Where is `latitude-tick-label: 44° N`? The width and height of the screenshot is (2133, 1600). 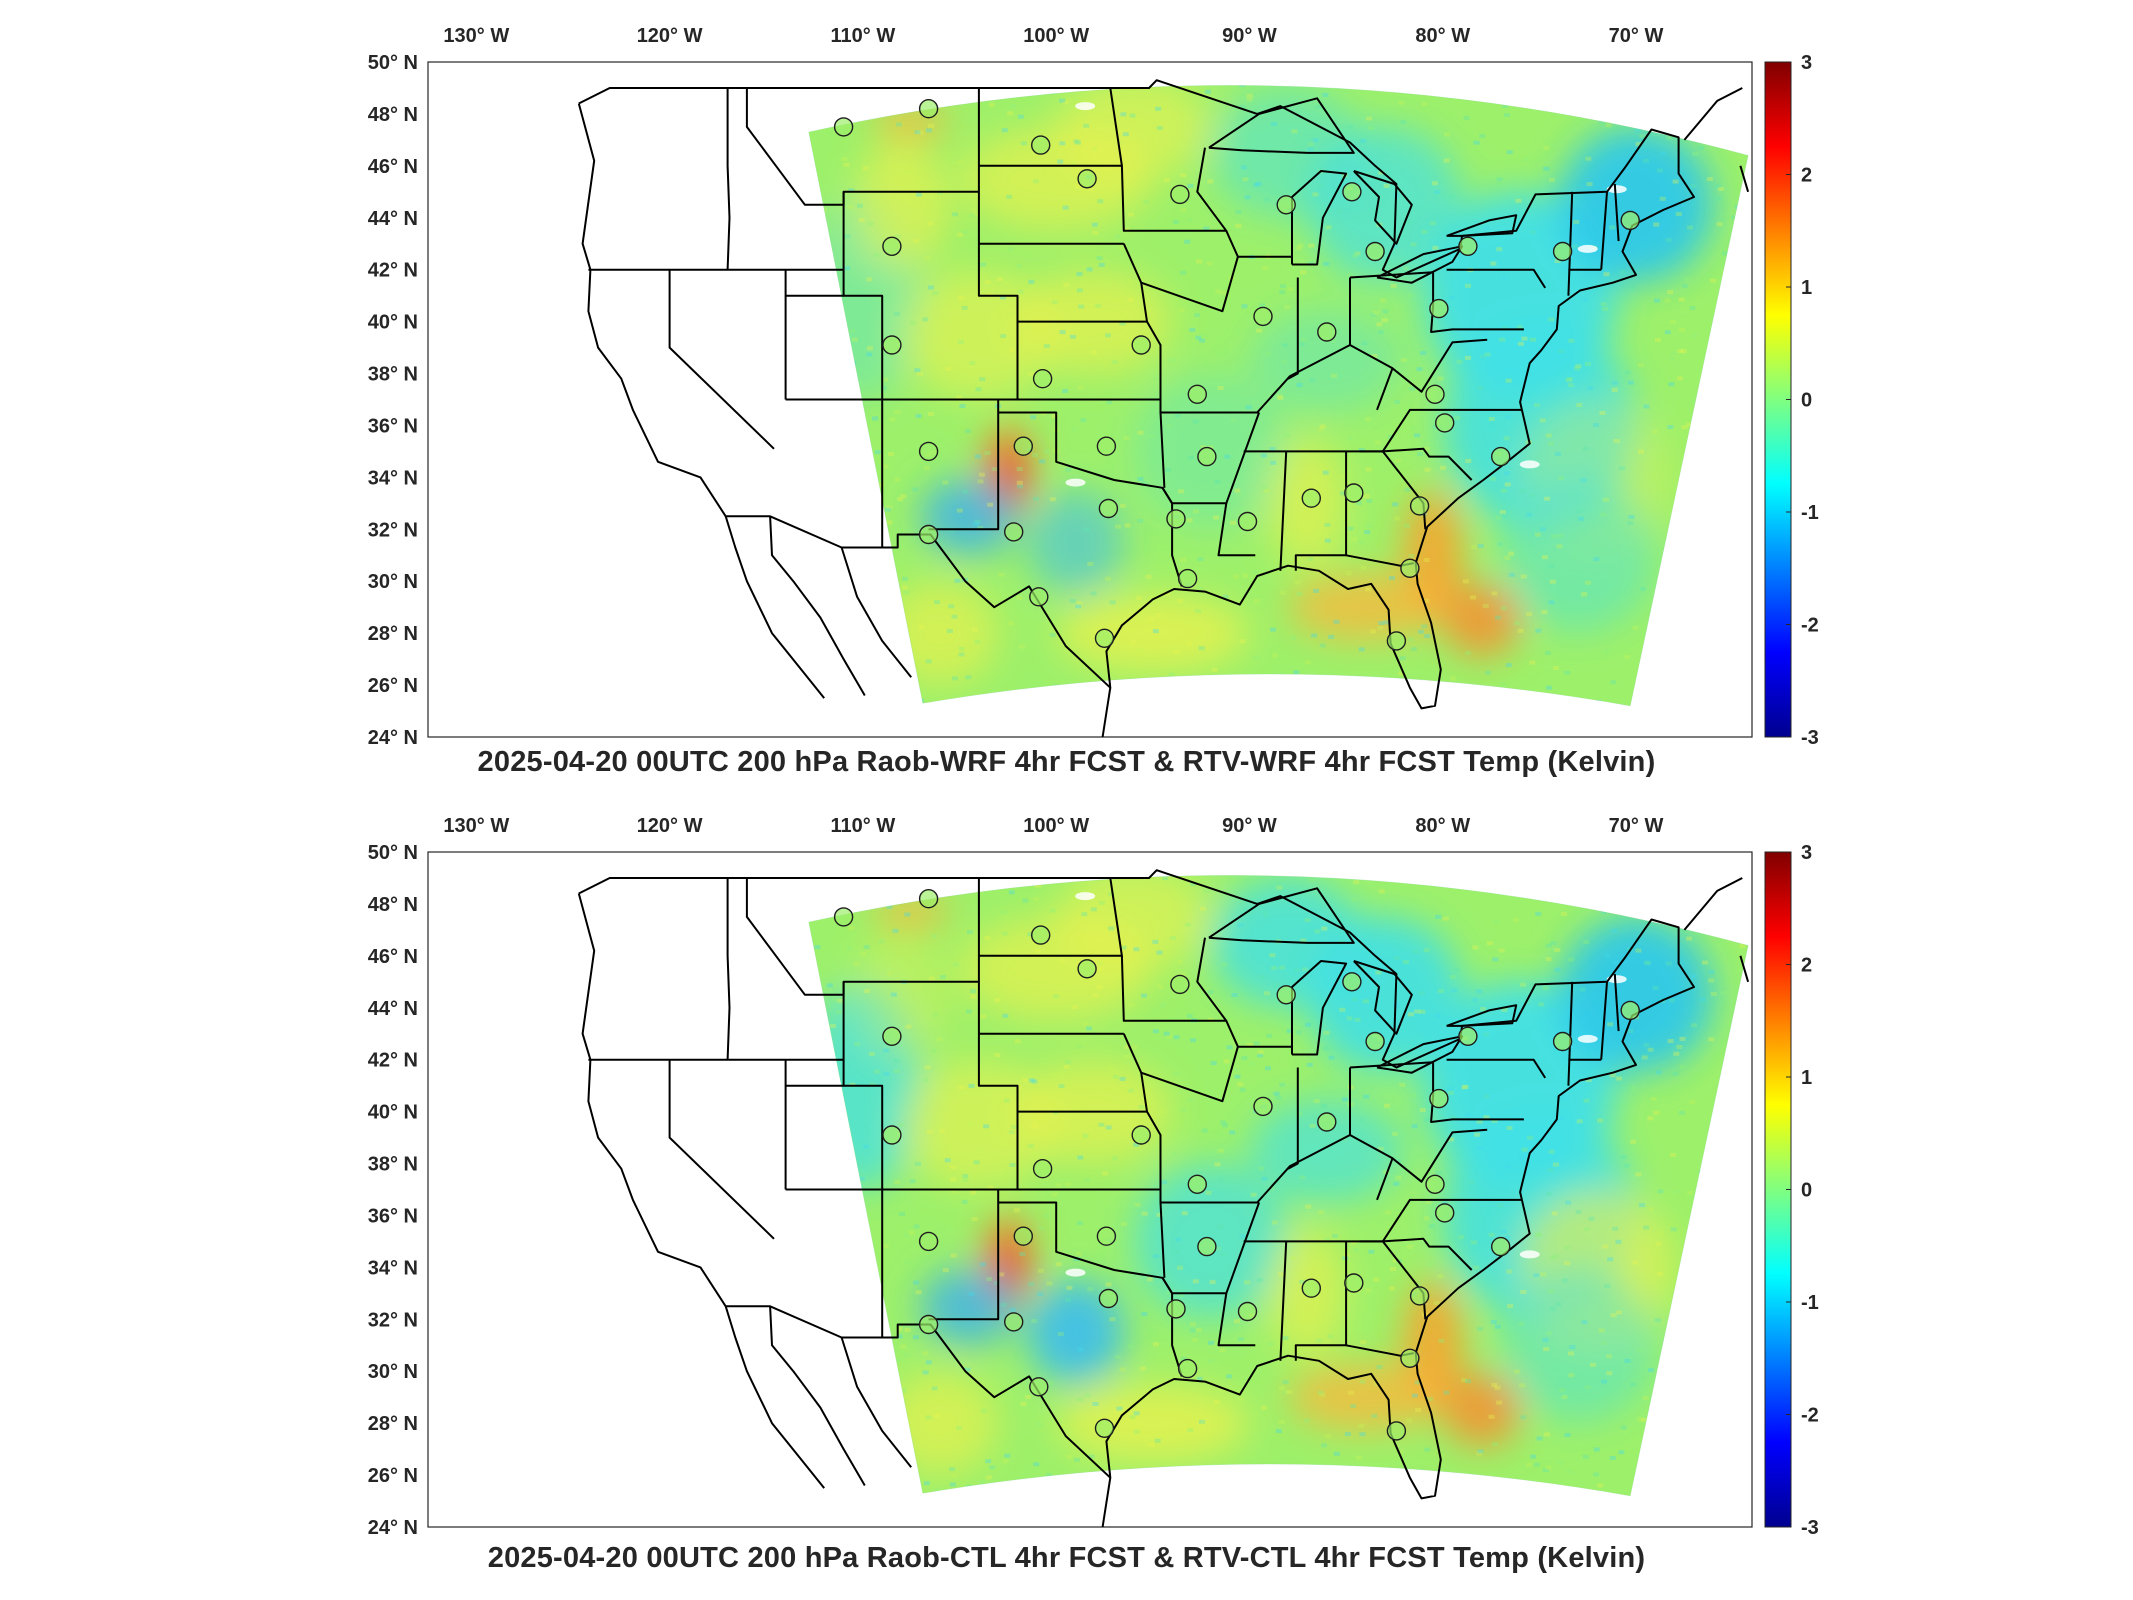 latitude-tick-label: 44° N is located at coordinates (393, 1009).